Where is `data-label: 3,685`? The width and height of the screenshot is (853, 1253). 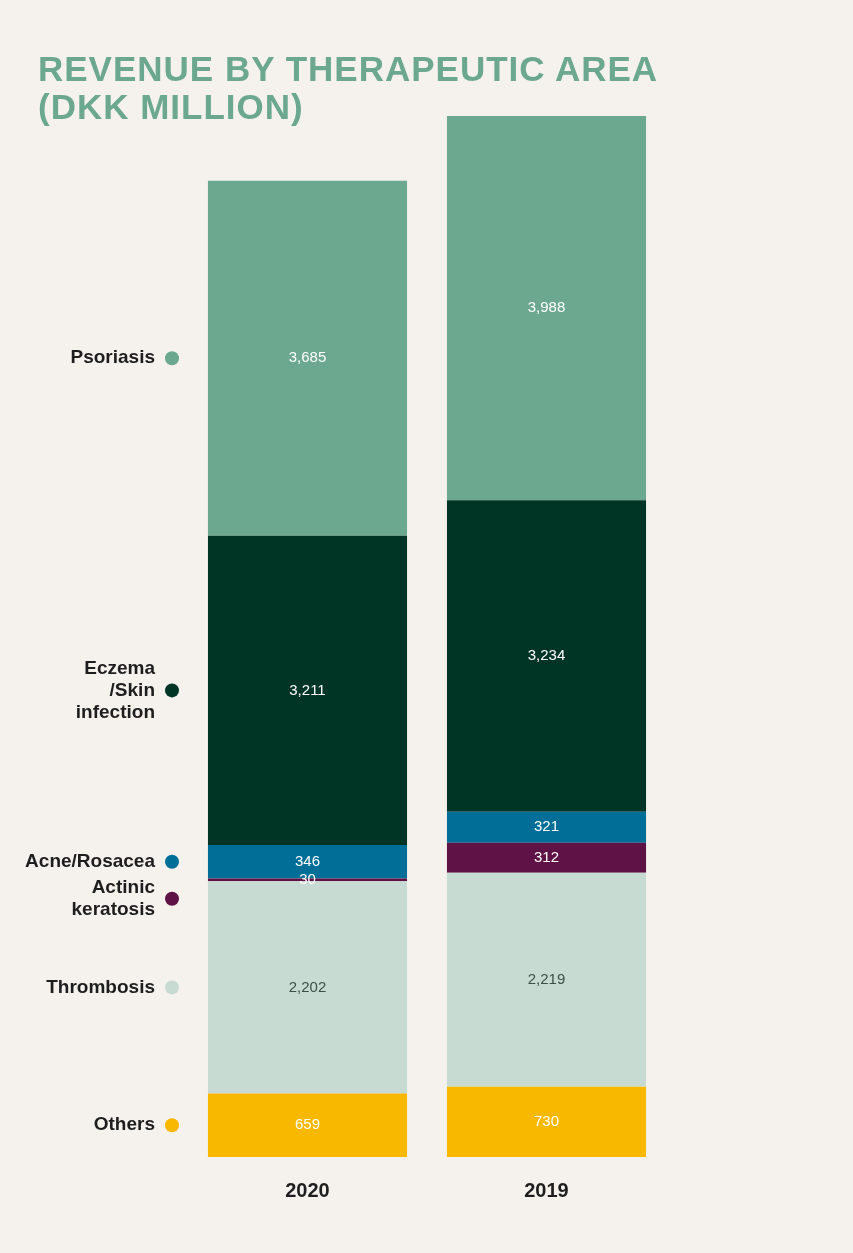 data-label: 3,685 is located at coordinates (307, 357).